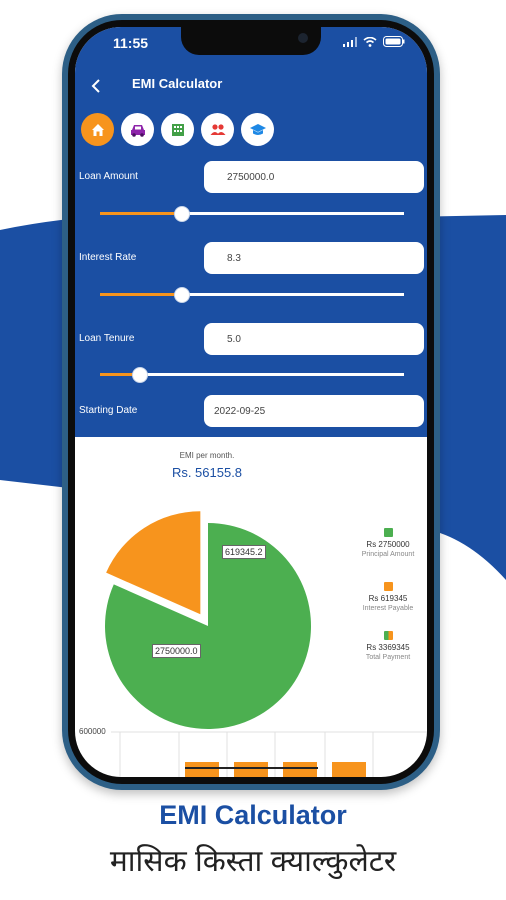  Describe the element at coordinates (314, 339) in the screenshot. I see `loan-tenure-input: 5.0` at that location.